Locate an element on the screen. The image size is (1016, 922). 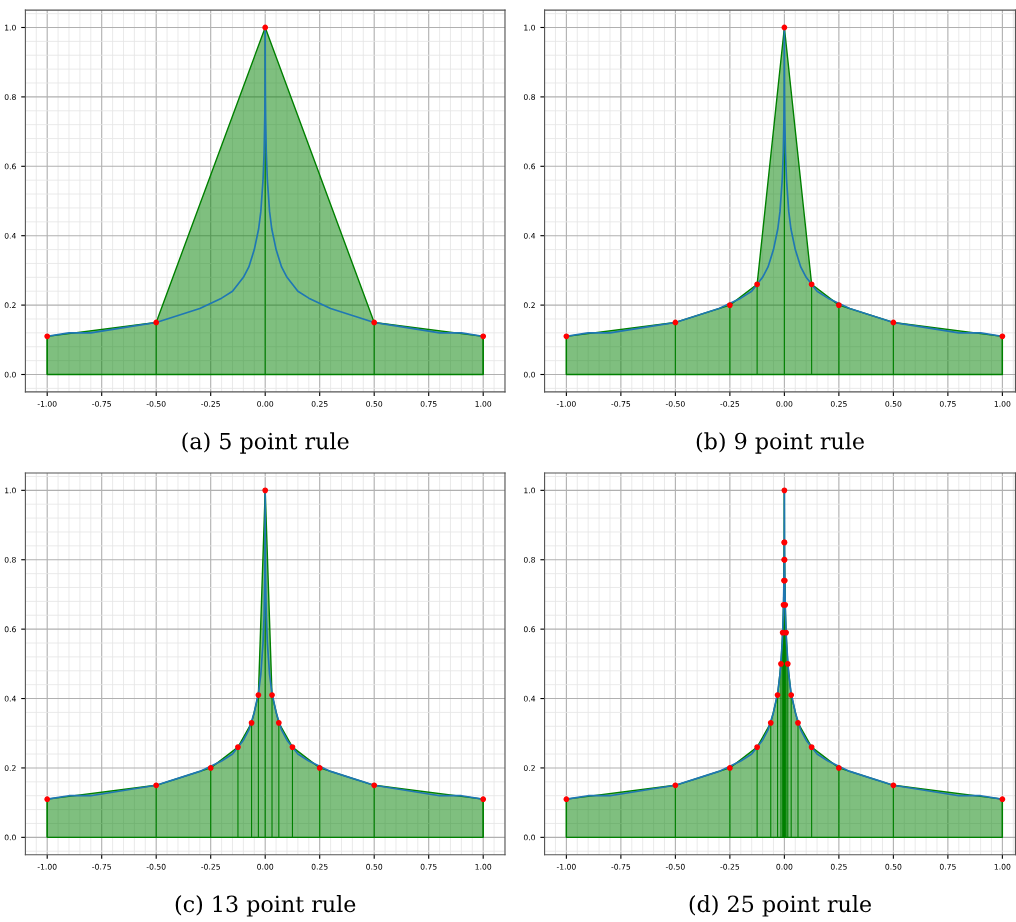
text: (a) 5 point rule is located at coordinates (265, 443).